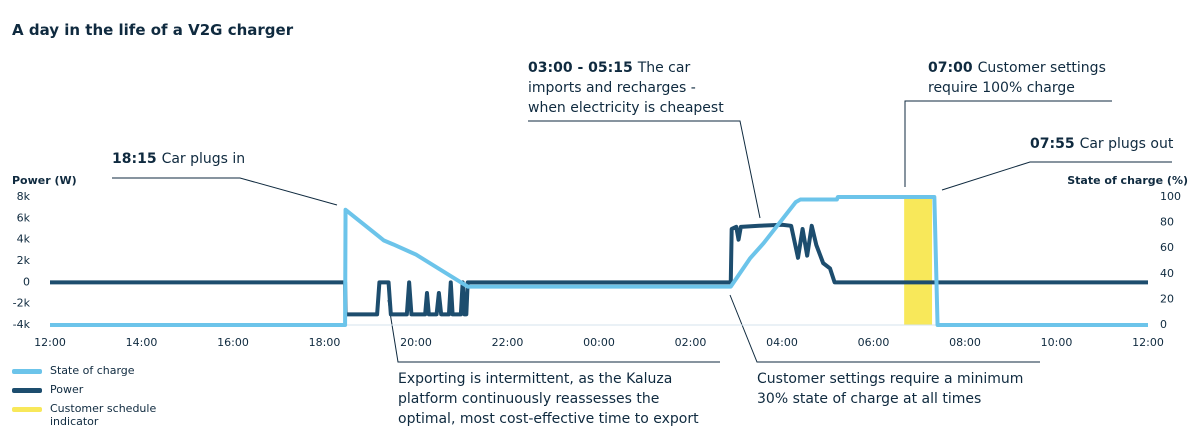 Image resolution: width=1200 pixels, height=447 pixels. I want to click on y2-tick-label: 80, so click(1167, 222).